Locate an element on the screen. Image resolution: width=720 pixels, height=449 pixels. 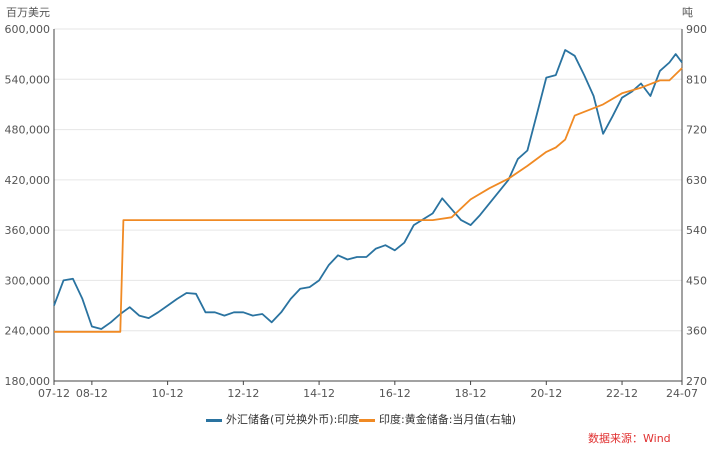
y-right-tick-label: 360 is located at coordinates (696, 331).